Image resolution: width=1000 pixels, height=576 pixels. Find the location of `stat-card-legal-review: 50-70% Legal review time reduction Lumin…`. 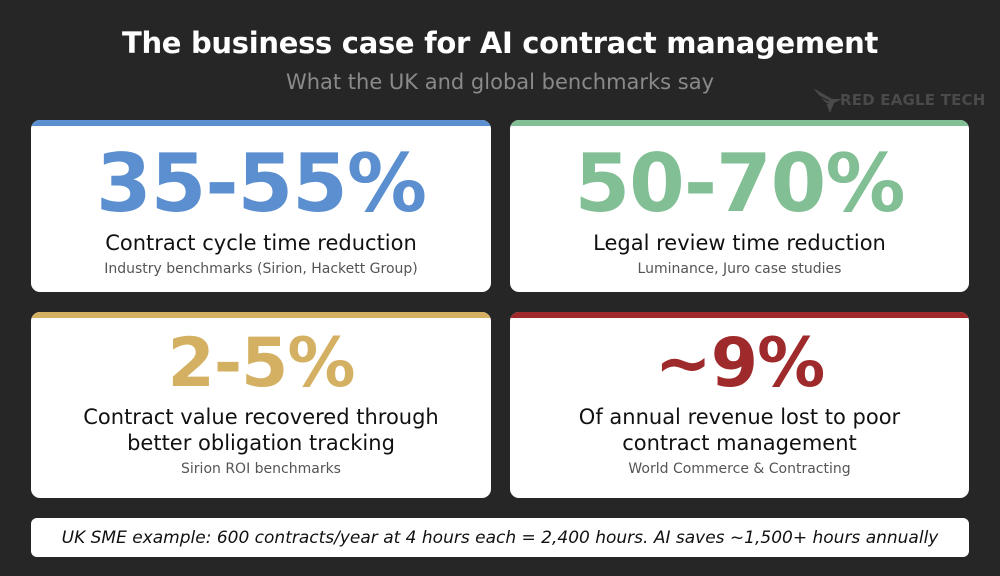

stat-card-legal-review: 50-70% Legal review time reduction Lumin… is located at coordinates (739, 206).